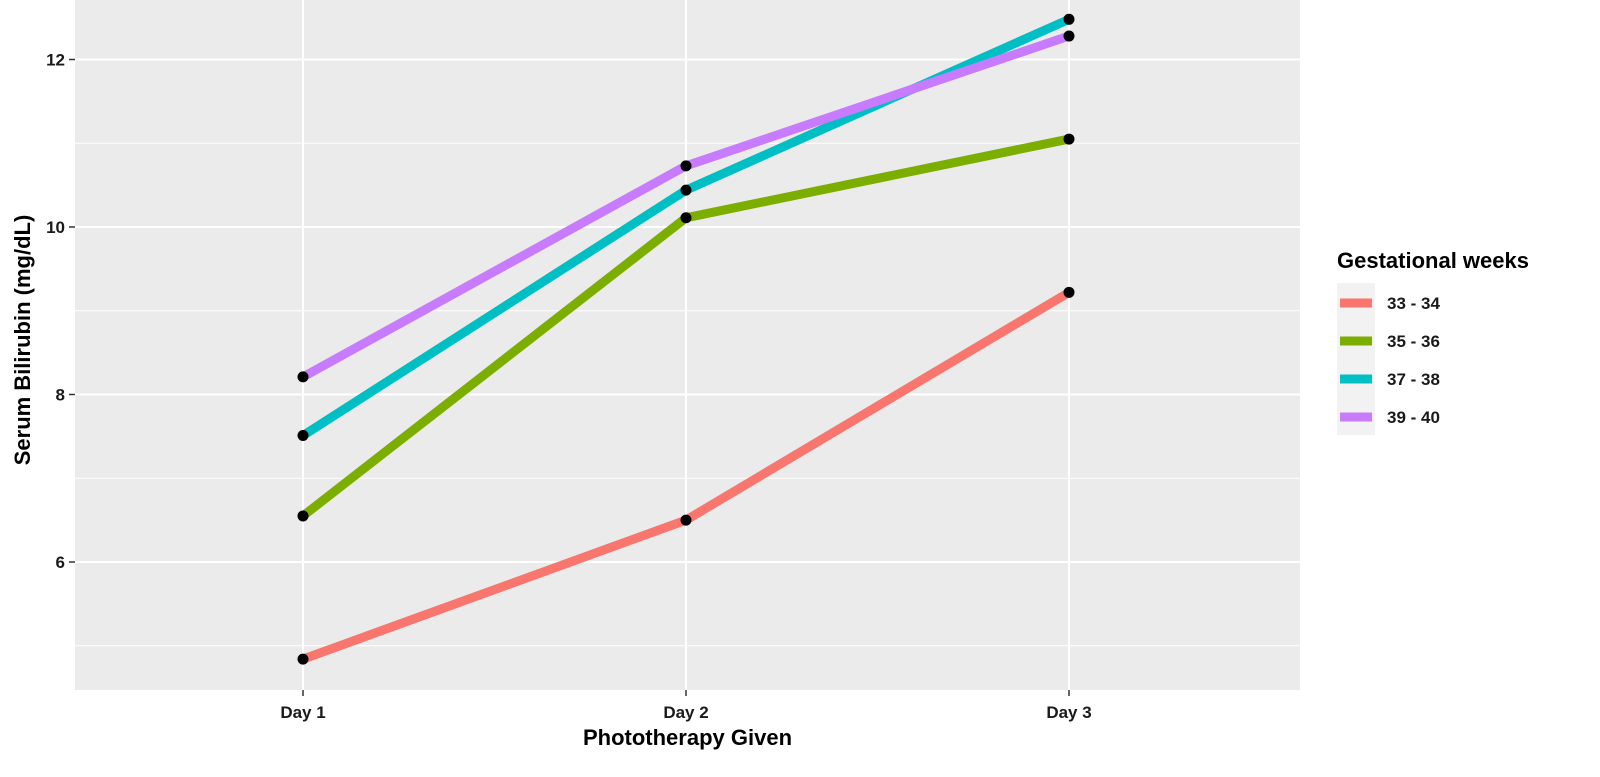 This screenshot has width=1600, height=777. What do you see at coordinates (1413, 417) in the screenshot?
I see `legend-label: 39 - 40` at bounding box center [1413, 417].